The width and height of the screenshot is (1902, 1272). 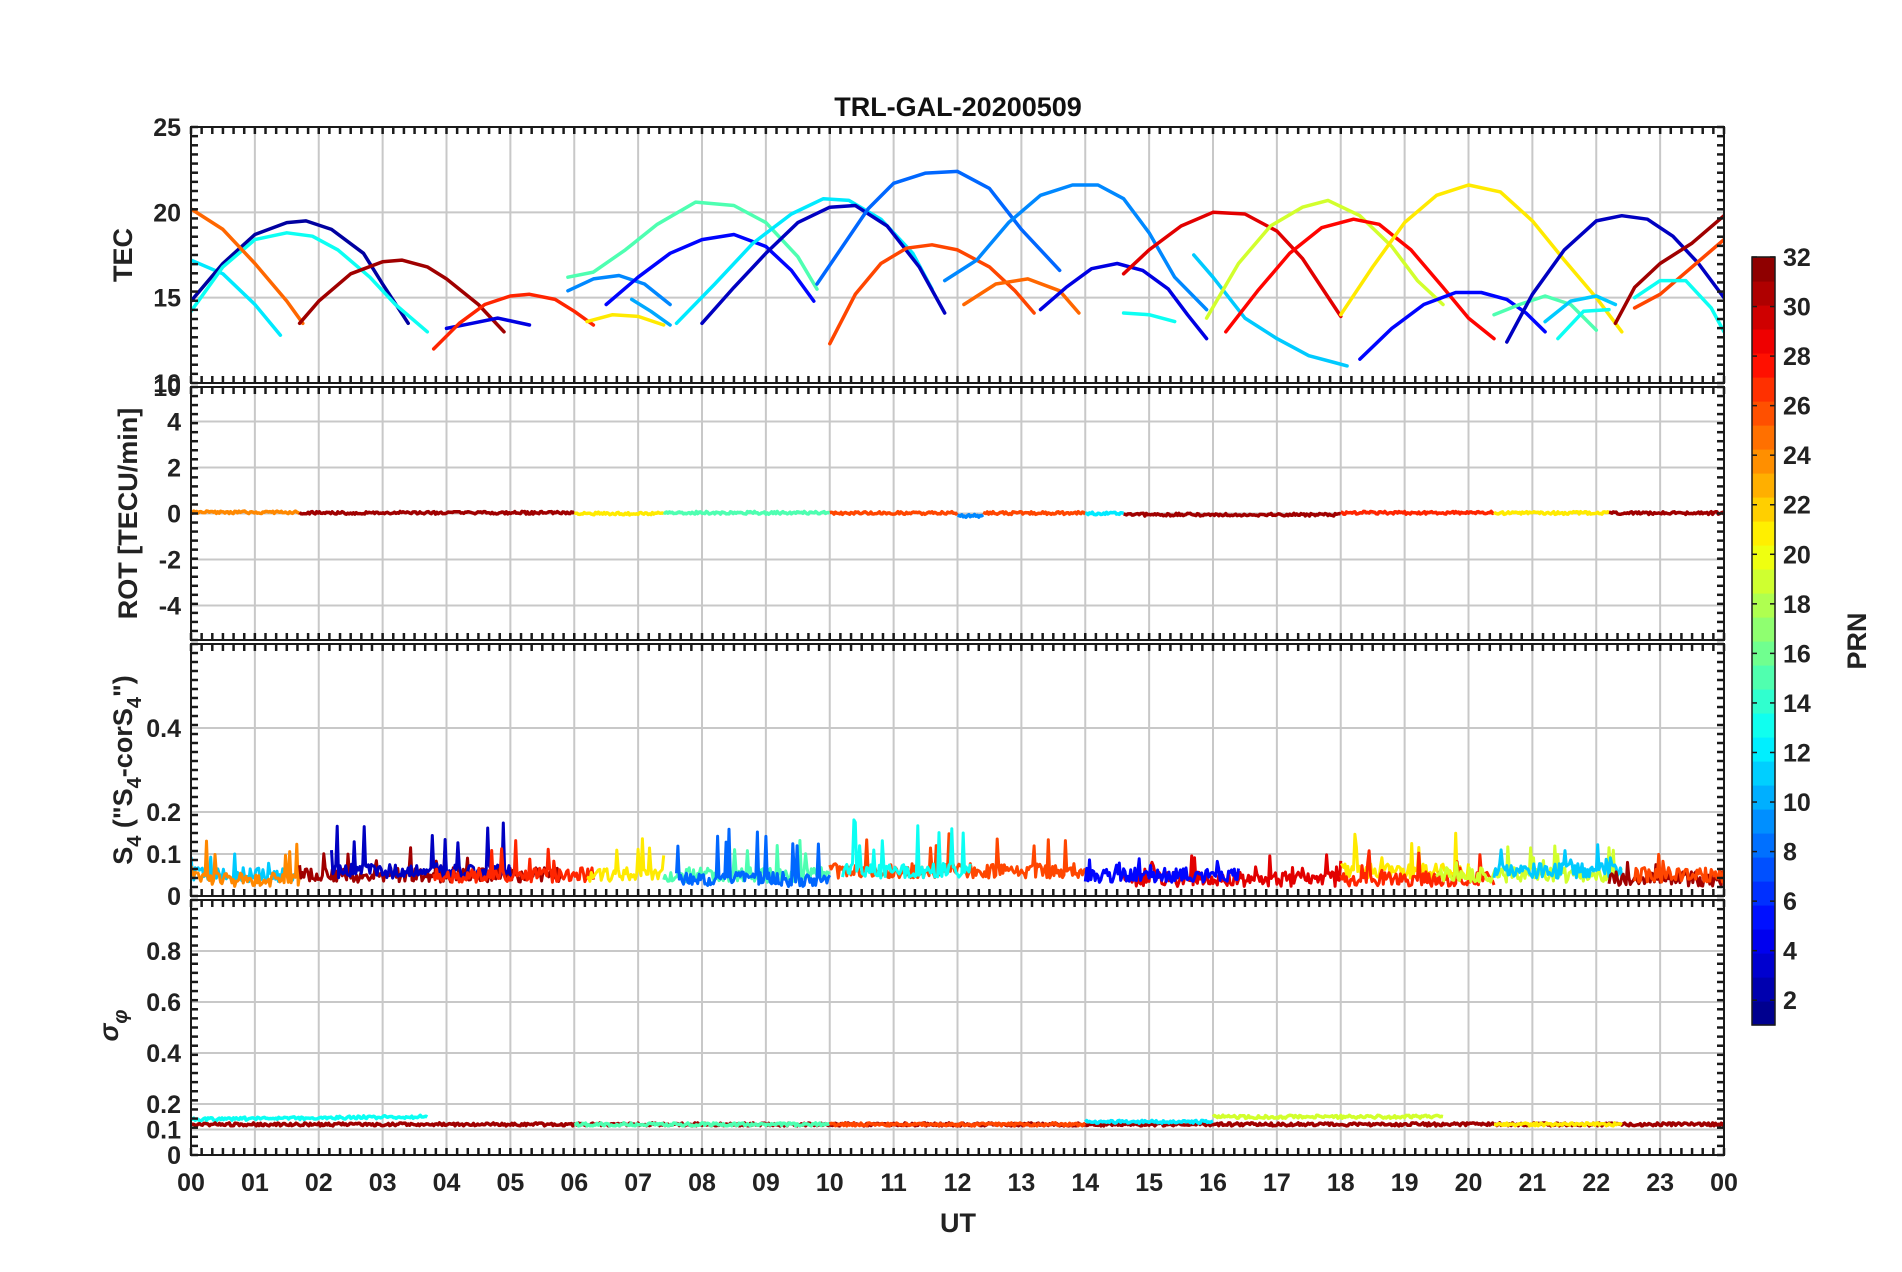 What do you see at coordinates (1596, 1183) in the screenshot?
I see `x-tick-label: 22` at bounding box center [1596, 1183].